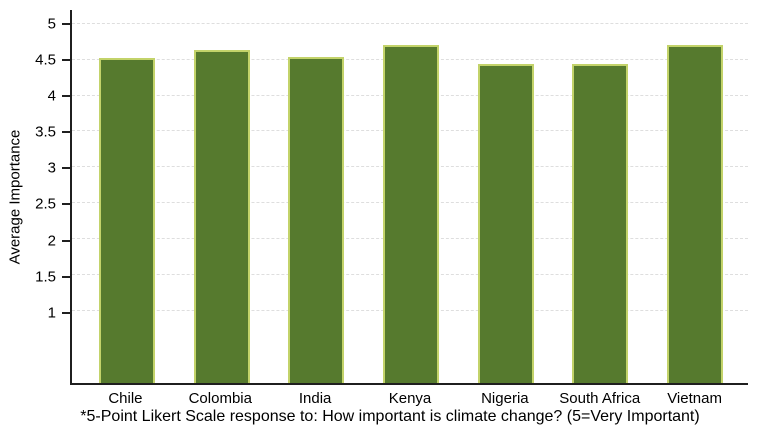 Image resolution: width=758 pixels, height=437 pixels. What do you see at coordinates (600, 398) in the screenshot?
I see `x-category-label: South Africa` at bounding box center [600, 398].